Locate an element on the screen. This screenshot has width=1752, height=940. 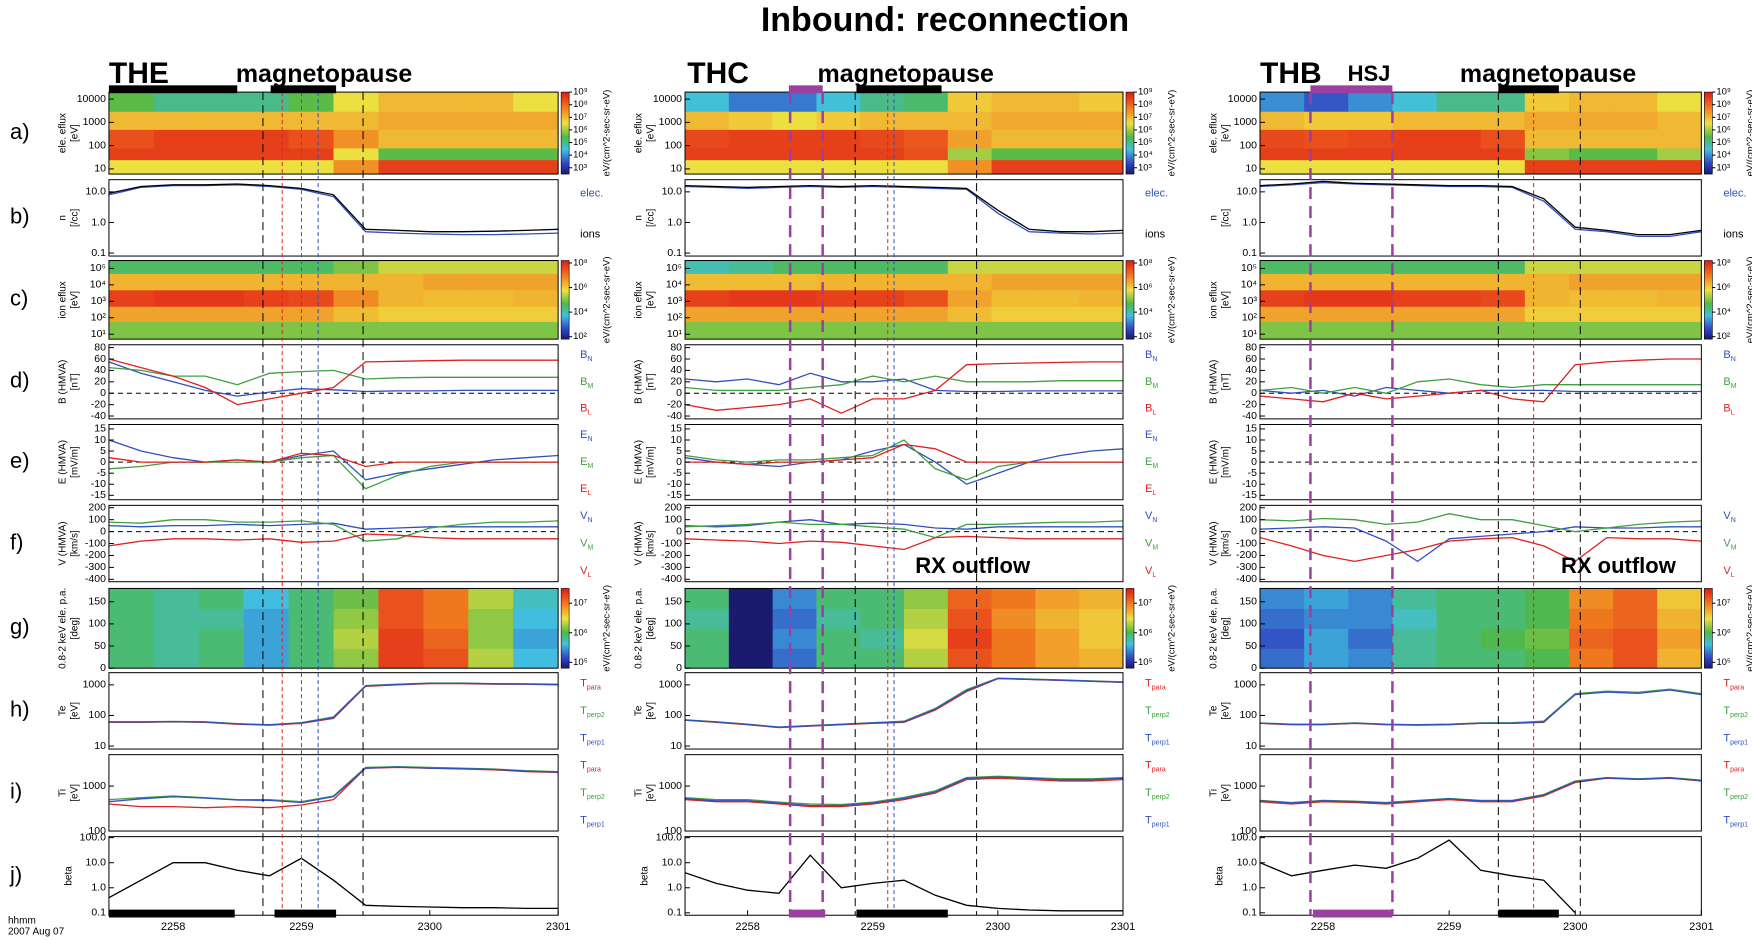
legend-sub: perp1 is located at coordinates (596, 824).